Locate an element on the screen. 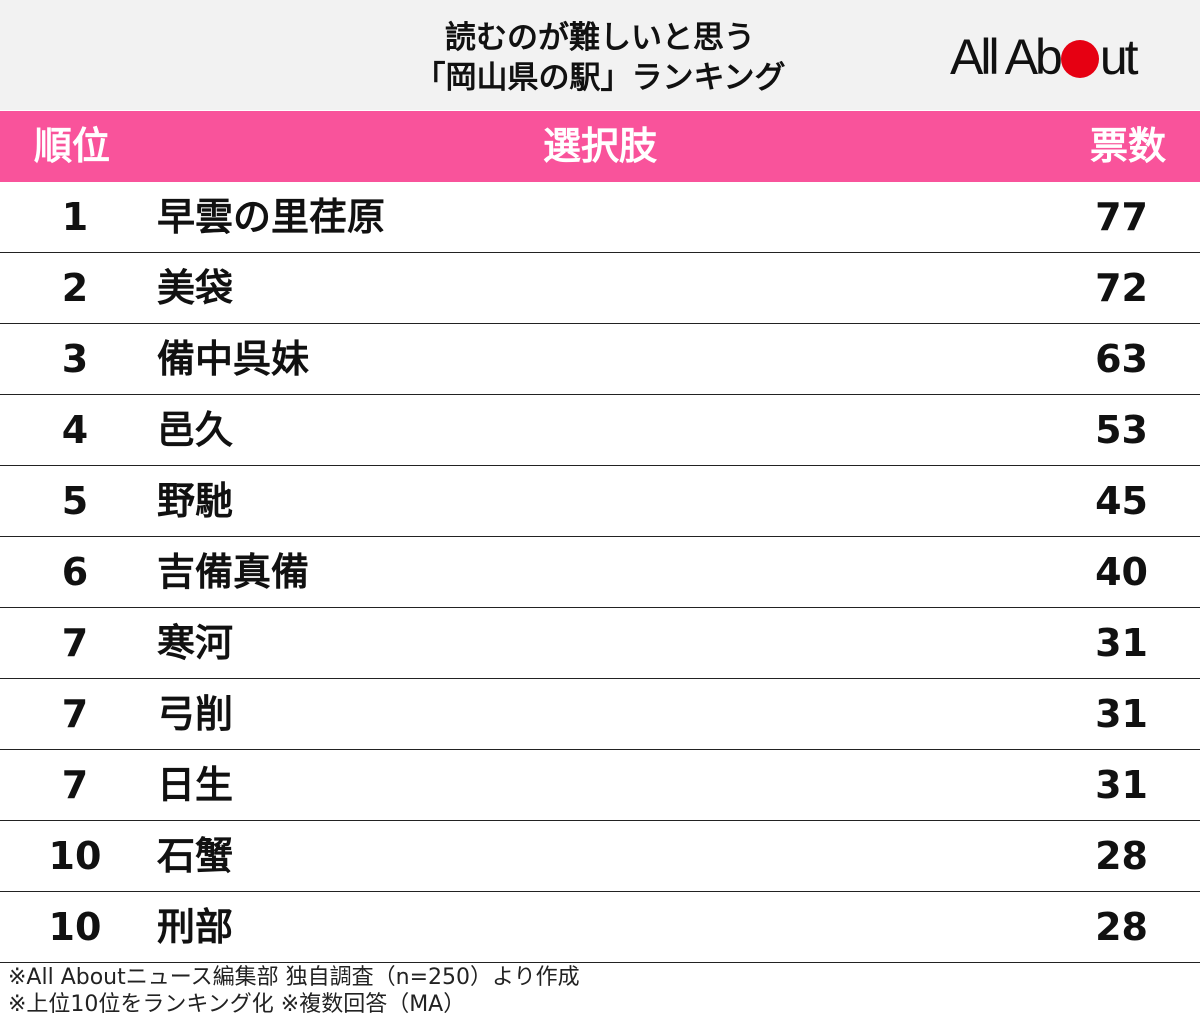 Image resolution: width=1200 pixels, height=1032 pixels. table-row: 10 刑部 28 is located at coordinates (600, 927).